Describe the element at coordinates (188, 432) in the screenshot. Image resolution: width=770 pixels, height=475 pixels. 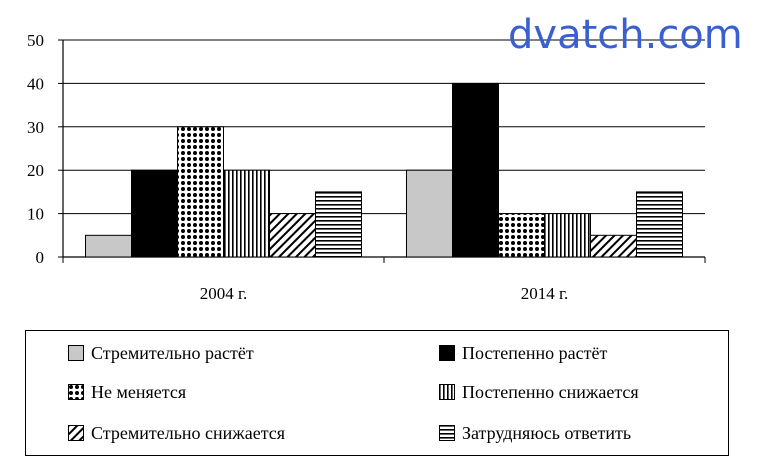
I see `legend-label: Стремительно снижается` at that location.